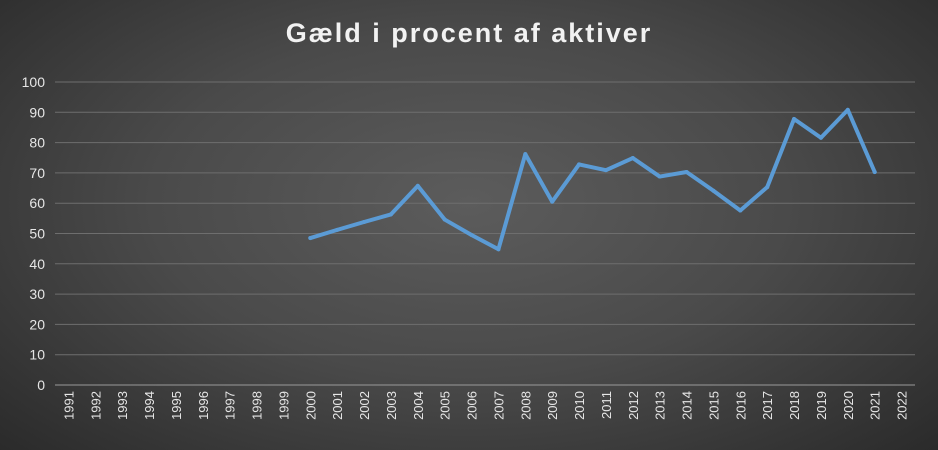  I want to click on x-tick-label: 1999, so click(283, 405).